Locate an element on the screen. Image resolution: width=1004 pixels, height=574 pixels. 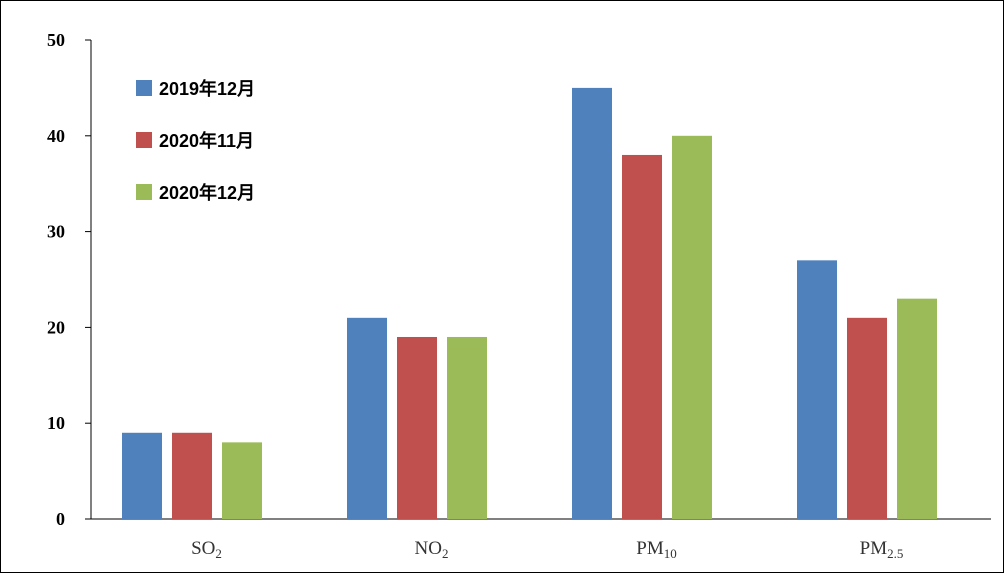
legend-label: 2020年12月 is located at coordinates (207, 192).